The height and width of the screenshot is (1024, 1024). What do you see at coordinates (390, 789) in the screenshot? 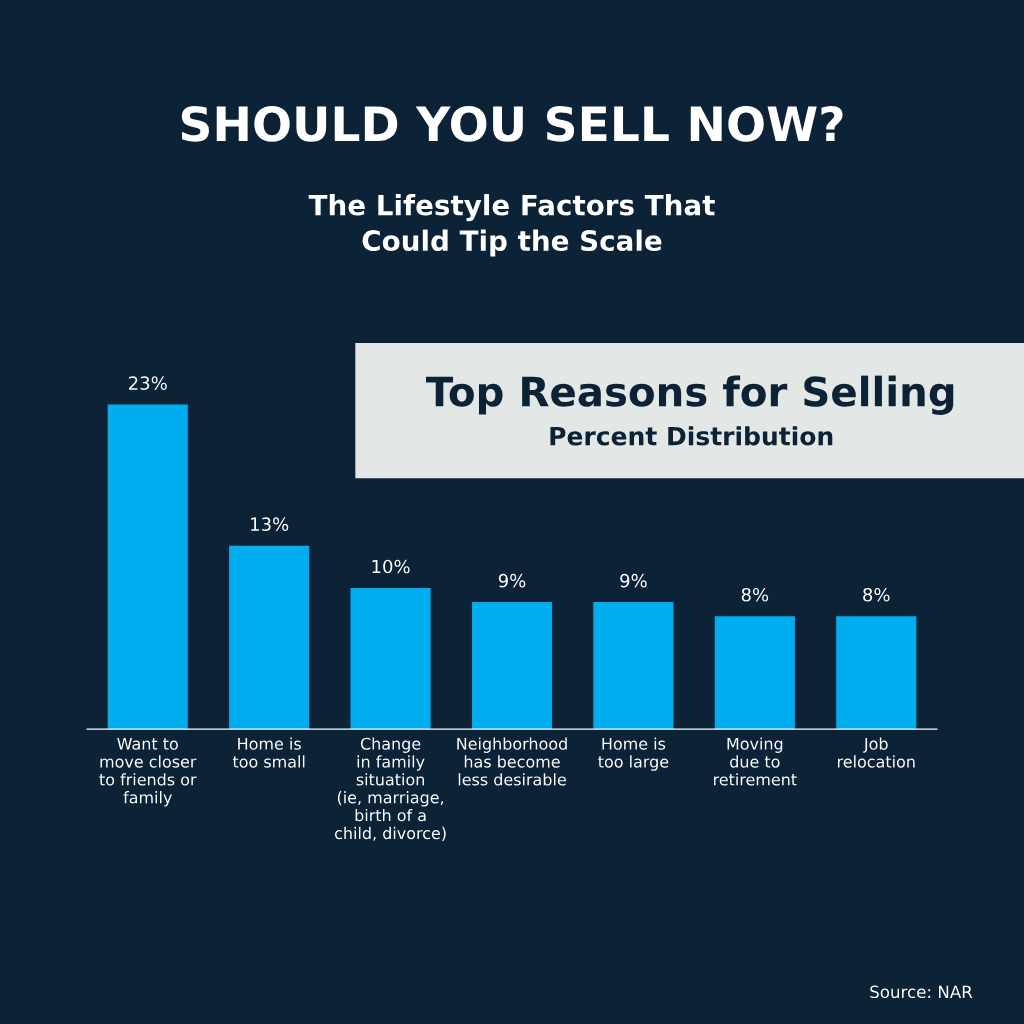
I see `x-tick-label: Change in family situation (ie, marriage, birth of a child, divorce)` at bounding box center [390, 789].